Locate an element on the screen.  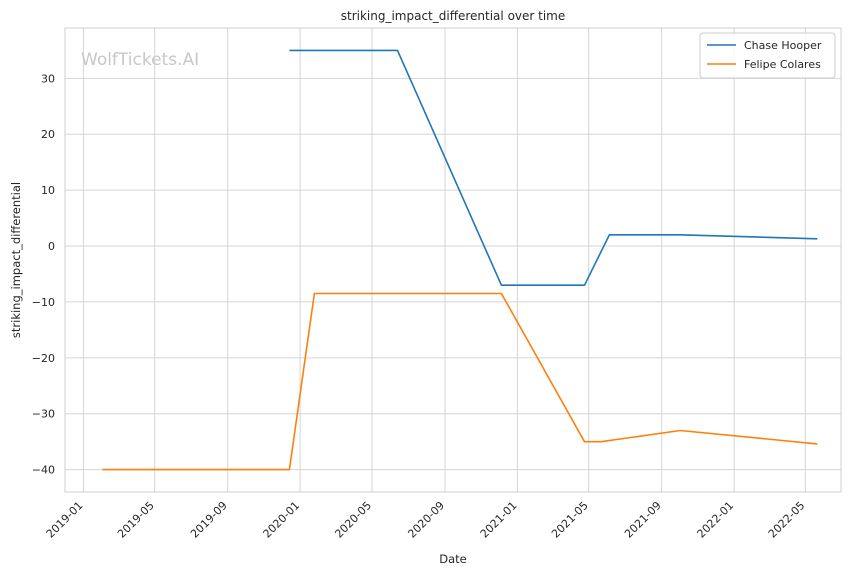
y-tick-label: −30 is located at coordinates (43, 414).